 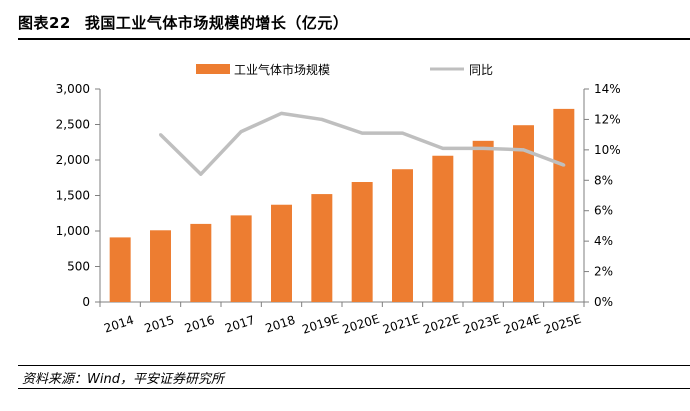 What do you see at coordinates (607, 150) in the screenshot?
I see `y-right-tick-label: 10%` at bounding box center [607, 150].